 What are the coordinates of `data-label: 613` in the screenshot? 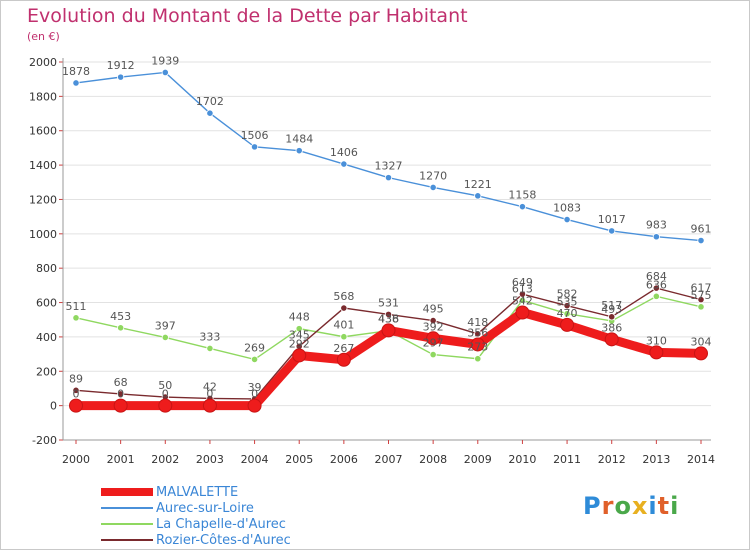 It's located at (522, 288).